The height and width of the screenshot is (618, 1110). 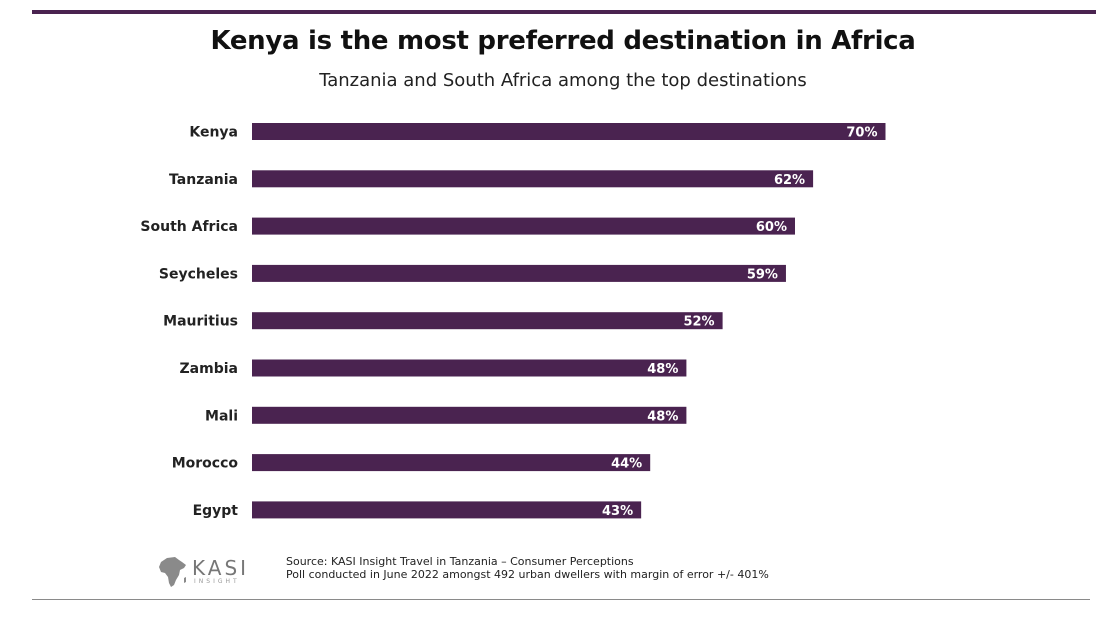 I want to click on bar-zambia, so click(x=469, y=368).